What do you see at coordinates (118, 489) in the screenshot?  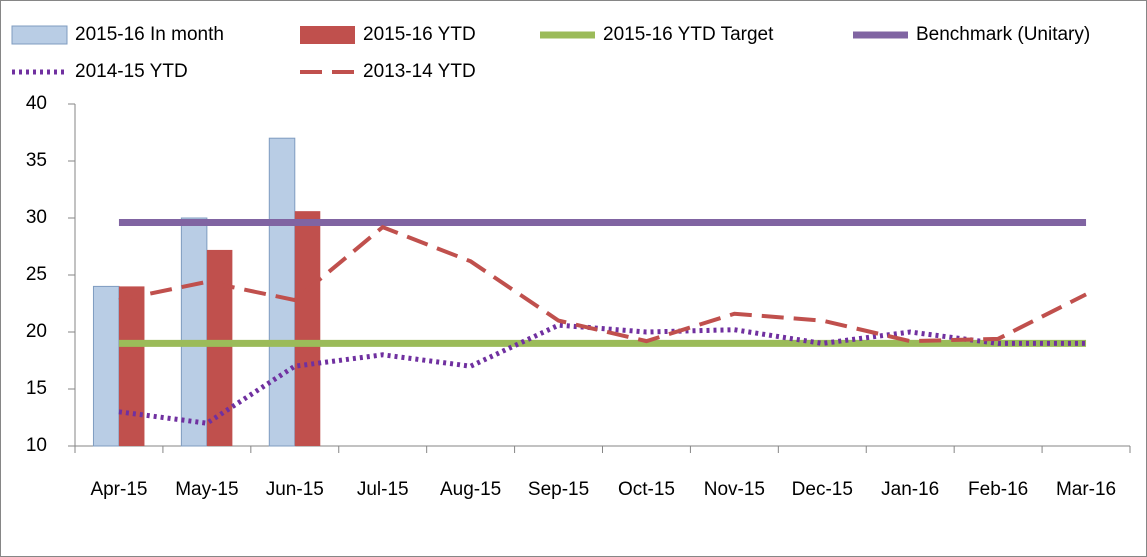 I see `x-tick-label: Apr-15` at bounding box center [118, 489].